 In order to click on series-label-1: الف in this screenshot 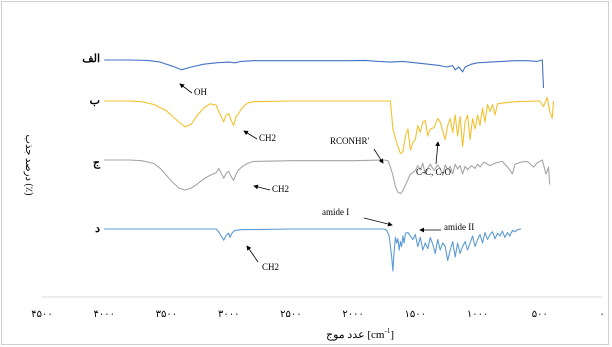, I will do `click(91, 59)`.